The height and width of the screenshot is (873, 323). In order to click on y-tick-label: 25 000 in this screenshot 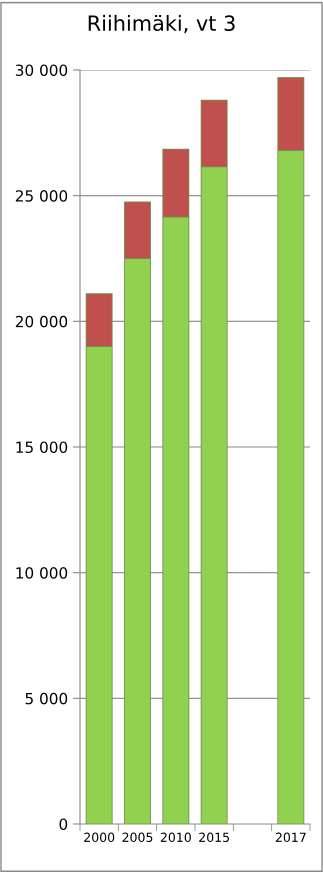, I will do `click(42, 196)`.